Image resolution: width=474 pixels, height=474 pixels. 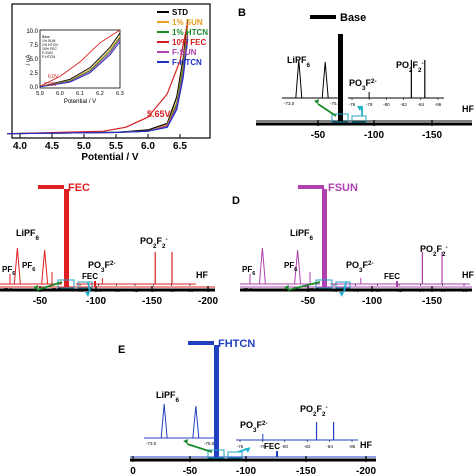 What do you see at coordinates (79, 188) in the screenshot?
I see `legend-label: FEC` at bounding box center [79, 188].